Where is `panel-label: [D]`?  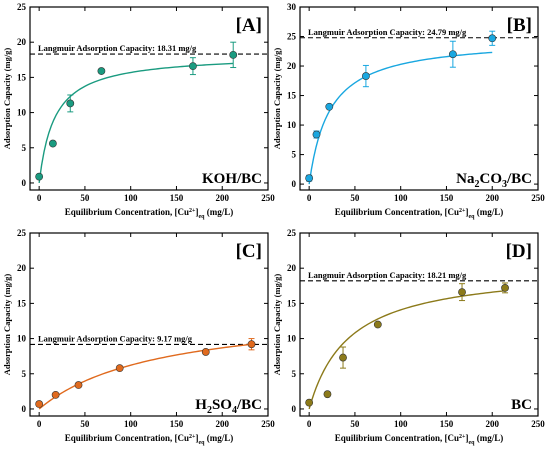
panel-label: [D] is located at coordinates (519, 251).